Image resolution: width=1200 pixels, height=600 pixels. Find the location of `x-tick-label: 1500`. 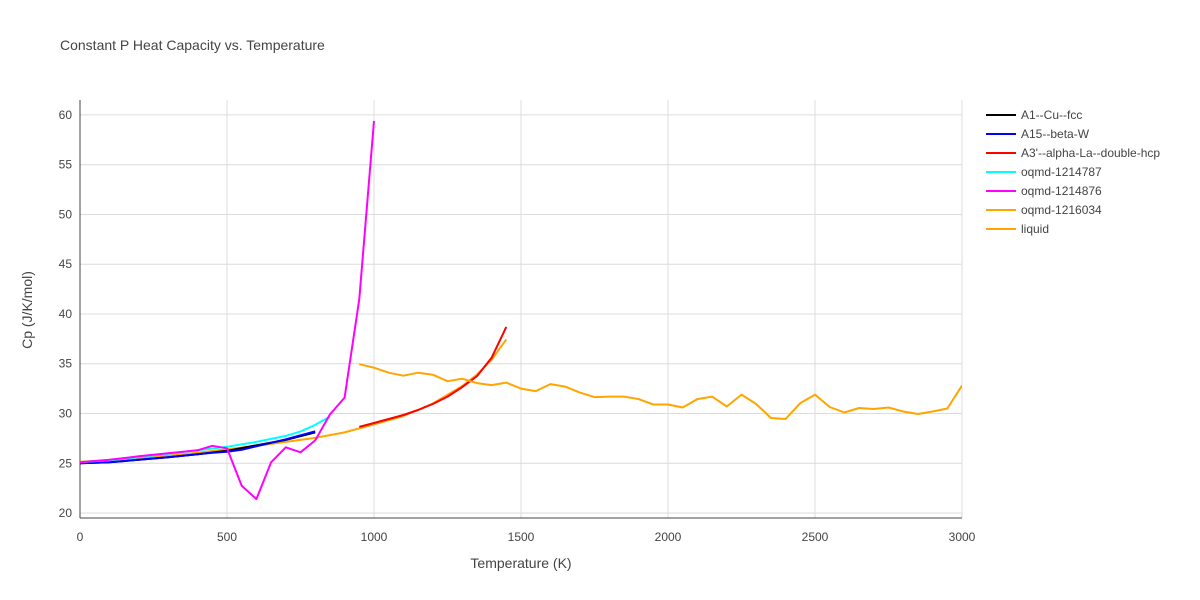

x-tick-label: 1500 is located at coordinates (521, 537).